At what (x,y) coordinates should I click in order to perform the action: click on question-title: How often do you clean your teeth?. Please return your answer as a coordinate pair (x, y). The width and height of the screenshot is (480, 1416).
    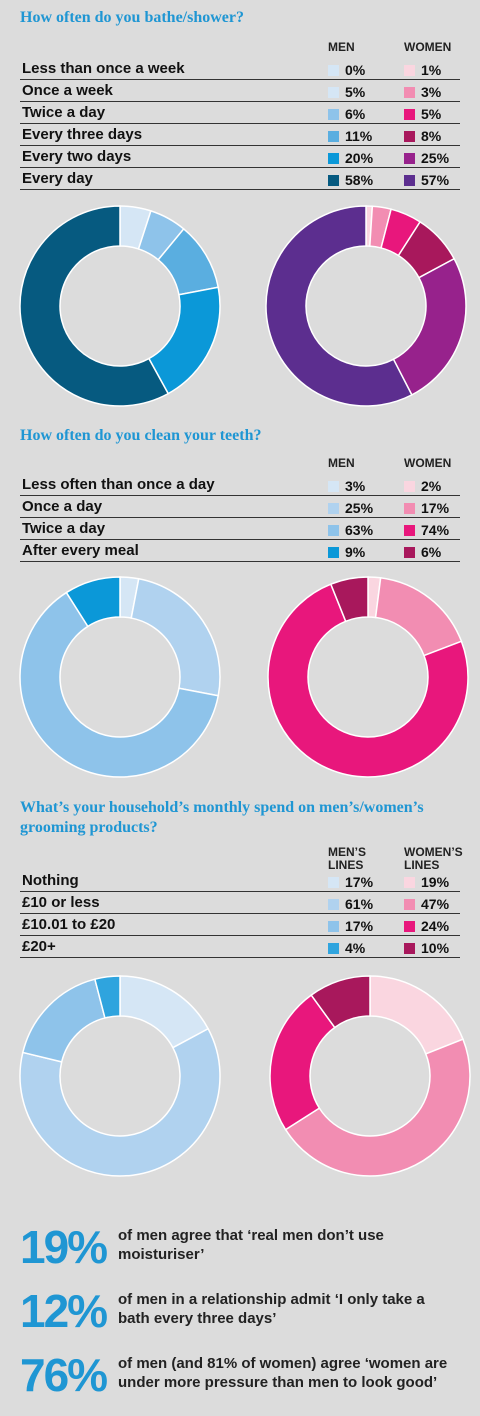
    Looking at the image, I should click on (141, 435).